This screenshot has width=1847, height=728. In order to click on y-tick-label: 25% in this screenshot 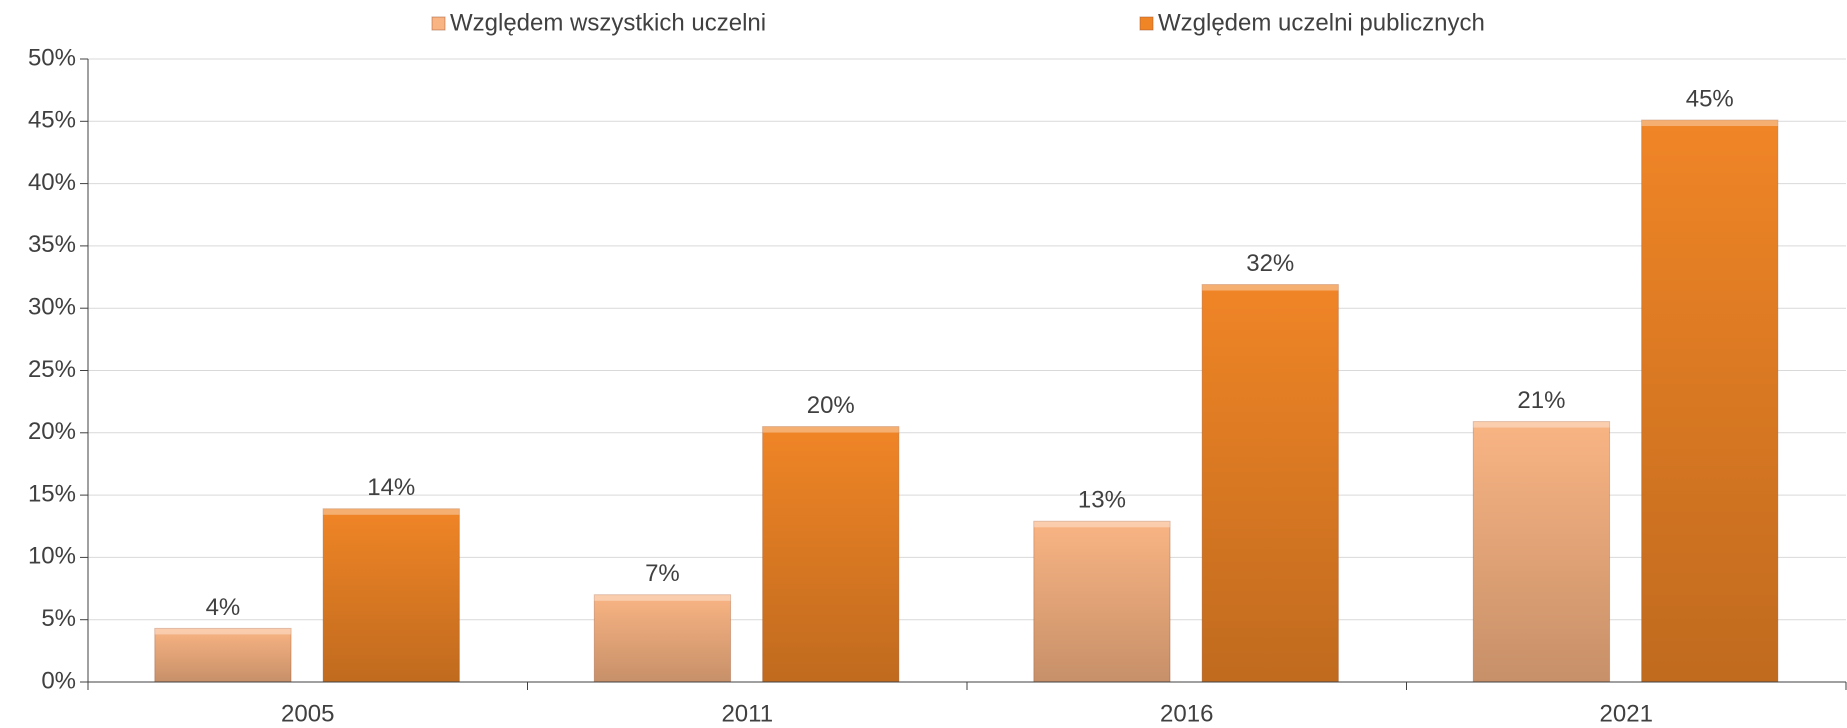, I will do `click(52, 369)`.